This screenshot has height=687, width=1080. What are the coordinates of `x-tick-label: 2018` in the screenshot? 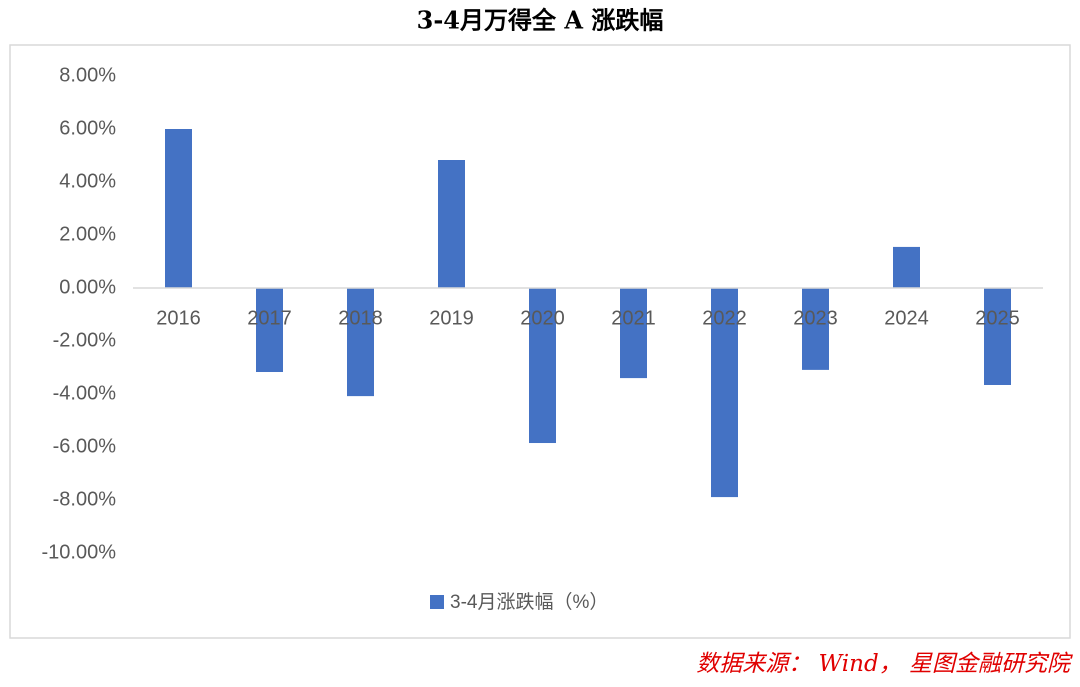 It's located at (360, 318).